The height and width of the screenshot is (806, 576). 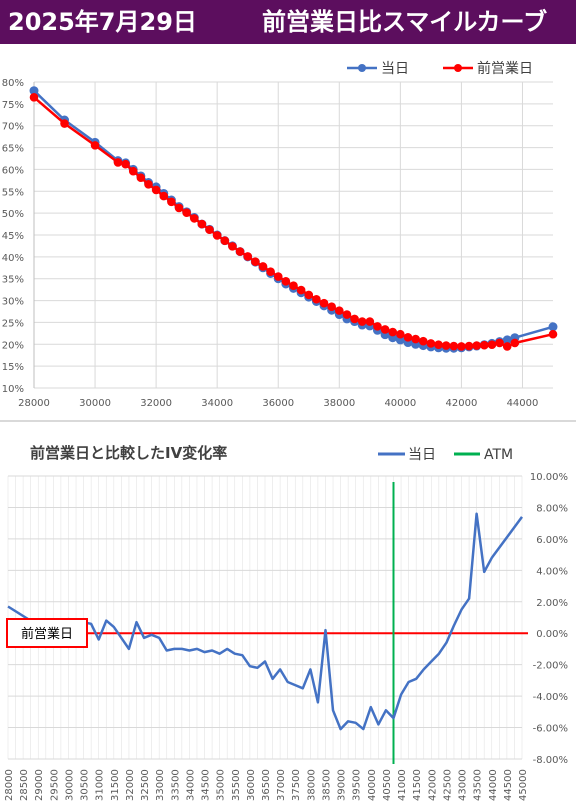 What do you see at coordinates (549, 477) in the screenshot?
I see `y-tick-label: 10.00%` at bounding box center [549, 477].